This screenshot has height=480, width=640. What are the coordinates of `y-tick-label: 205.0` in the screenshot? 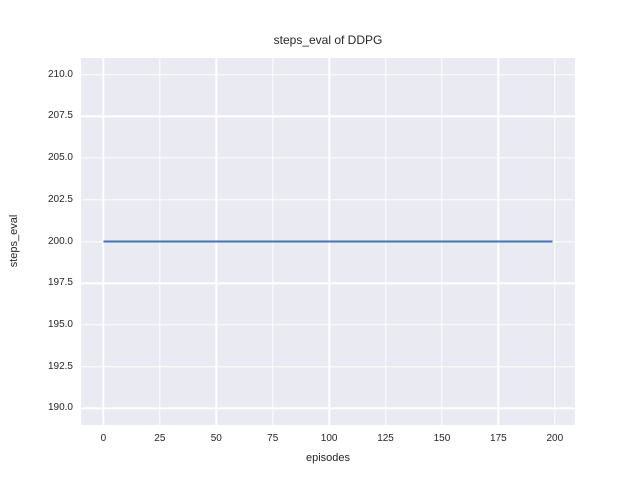 It's located at (60, 158).